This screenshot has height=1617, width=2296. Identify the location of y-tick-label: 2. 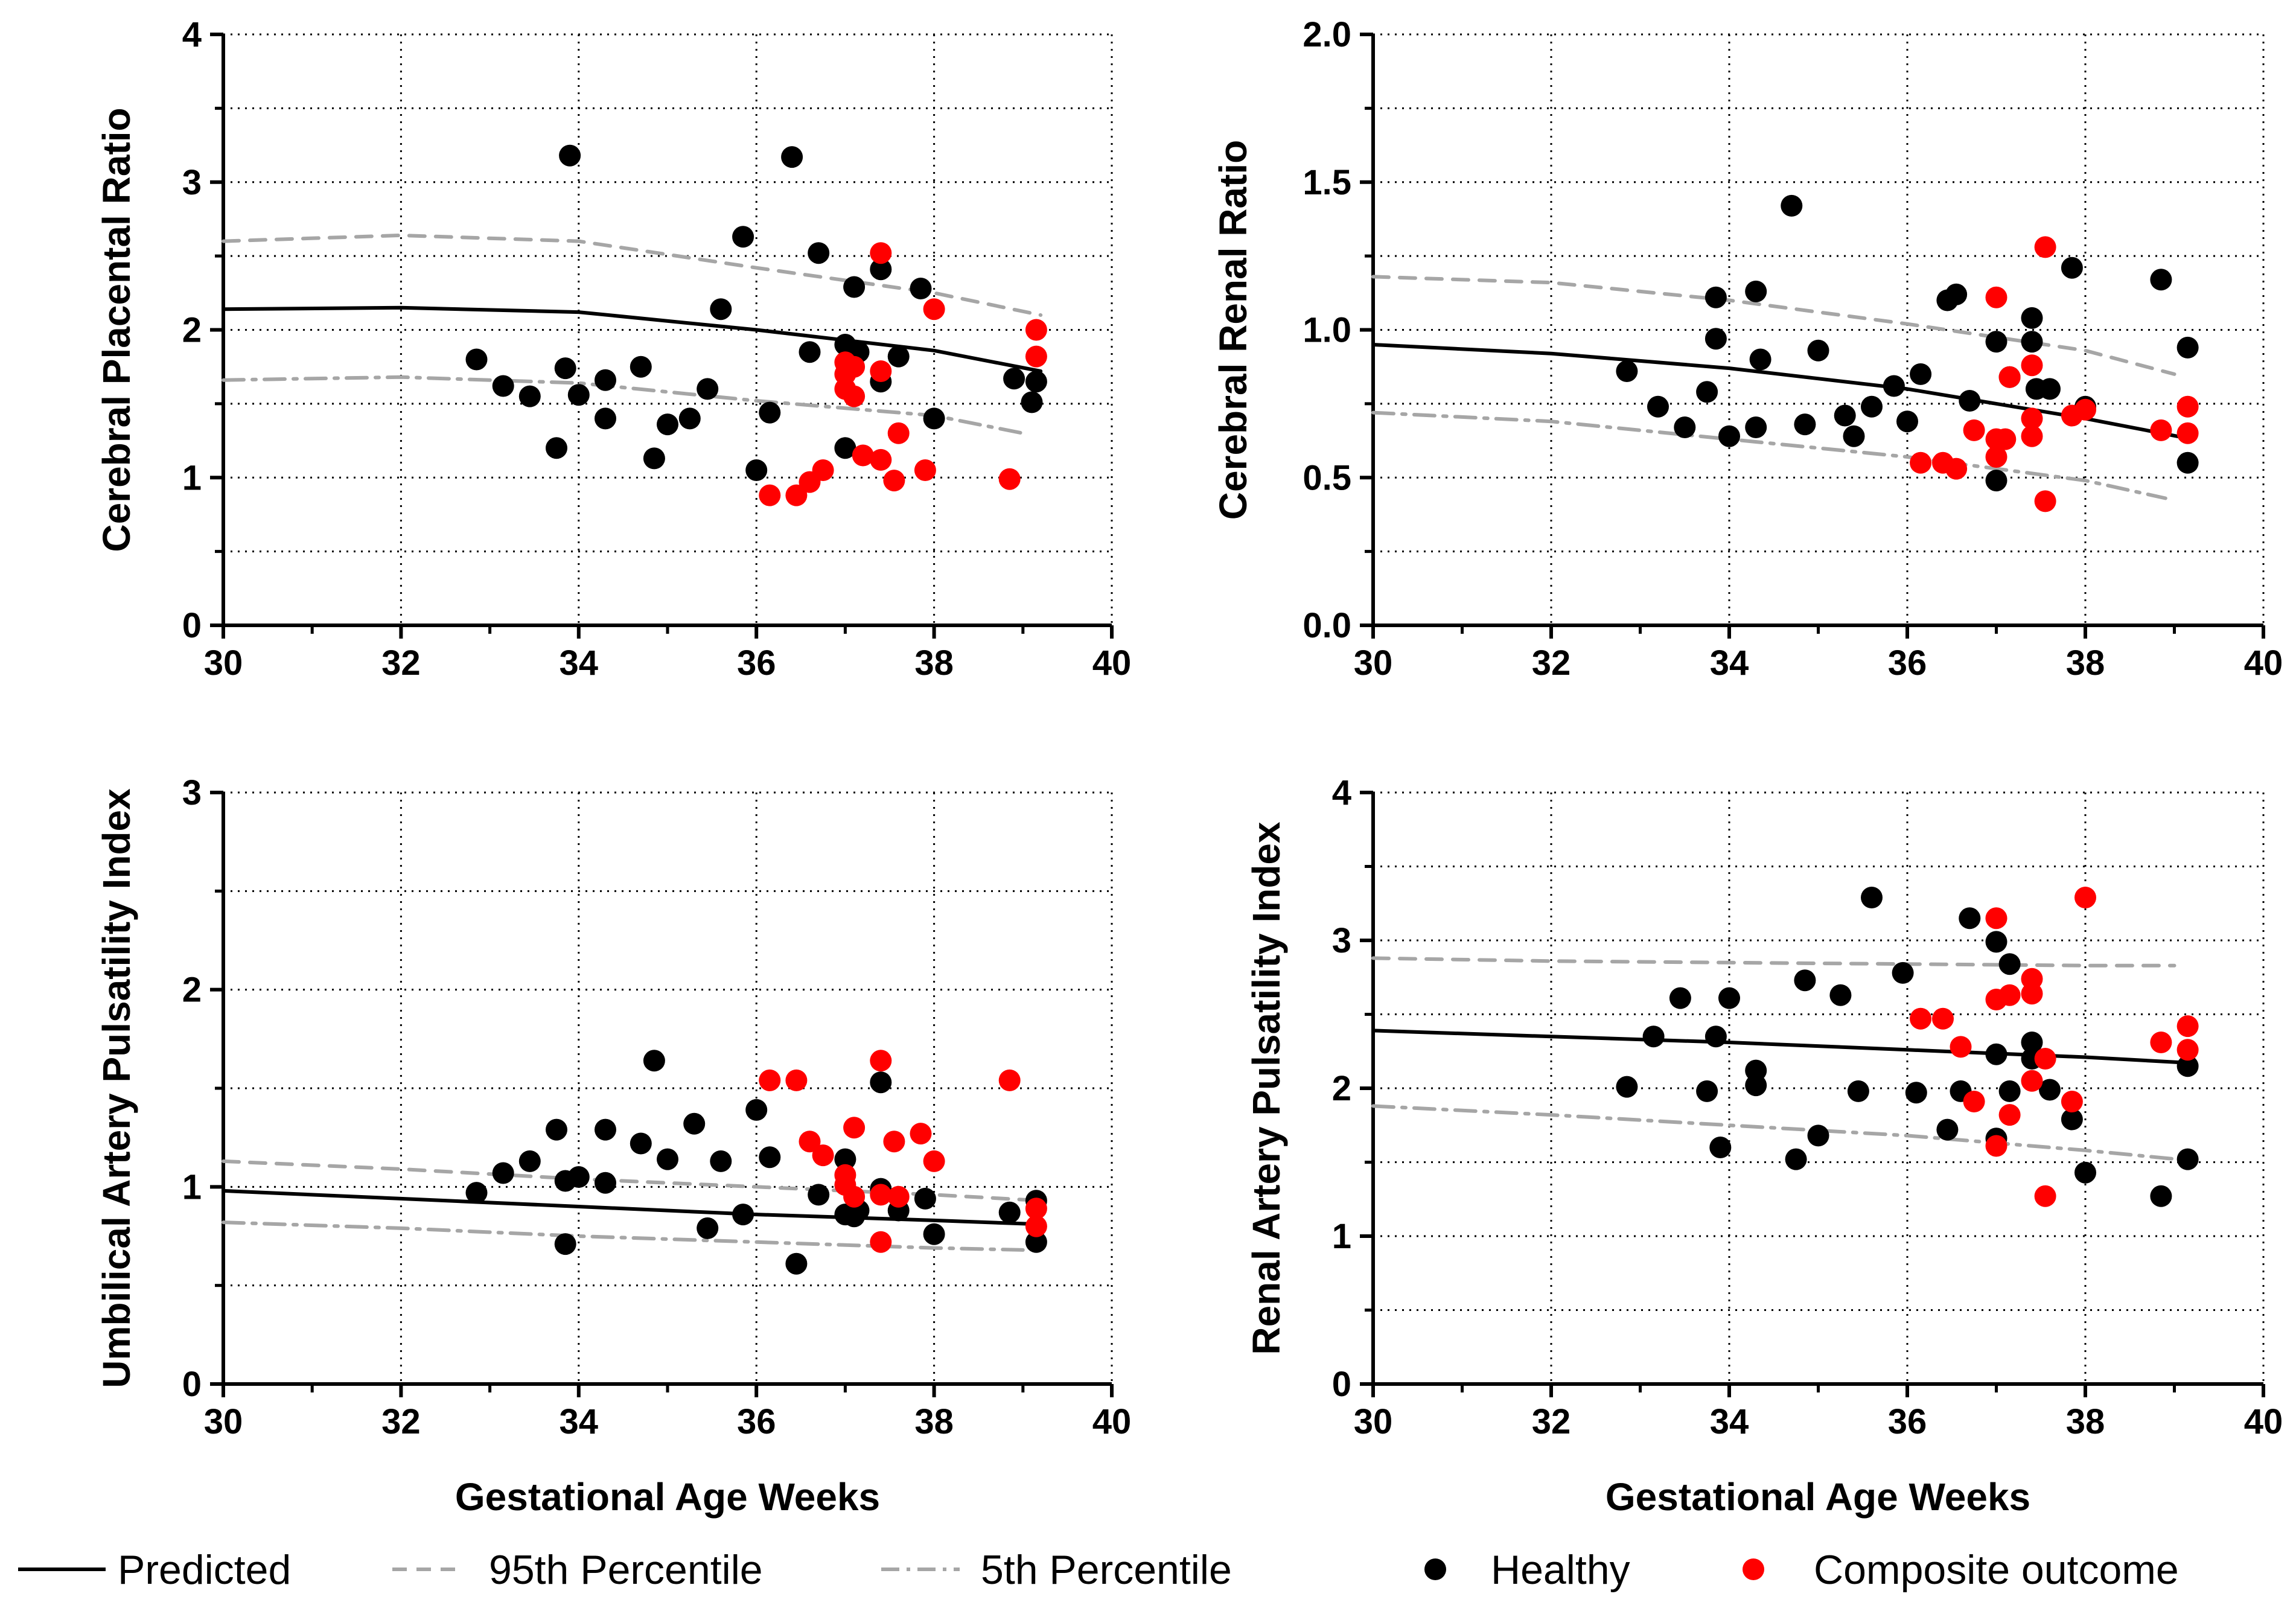
(192, 990).